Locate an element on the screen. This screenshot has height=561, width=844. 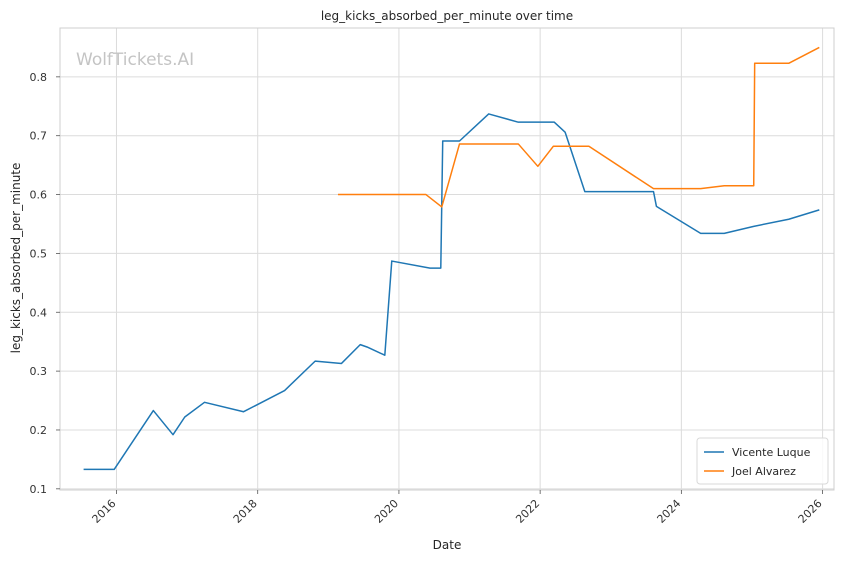
watermark: WolfTickets.AI is located at coordinates (135, 60).